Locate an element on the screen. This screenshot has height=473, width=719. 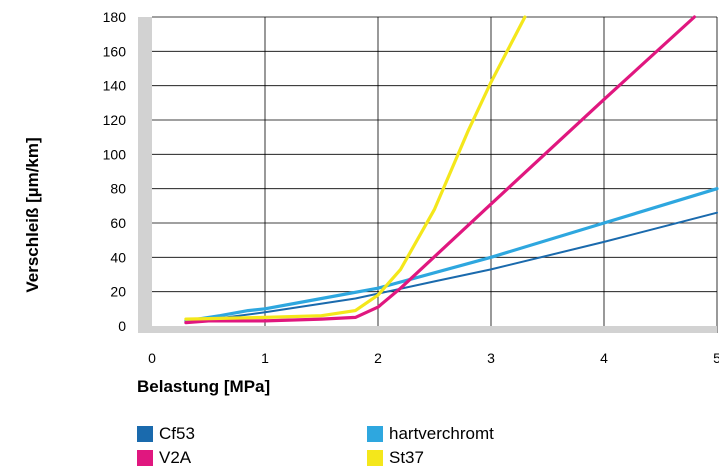
x-tick-label: 4 is located at coordinates (604, 358).